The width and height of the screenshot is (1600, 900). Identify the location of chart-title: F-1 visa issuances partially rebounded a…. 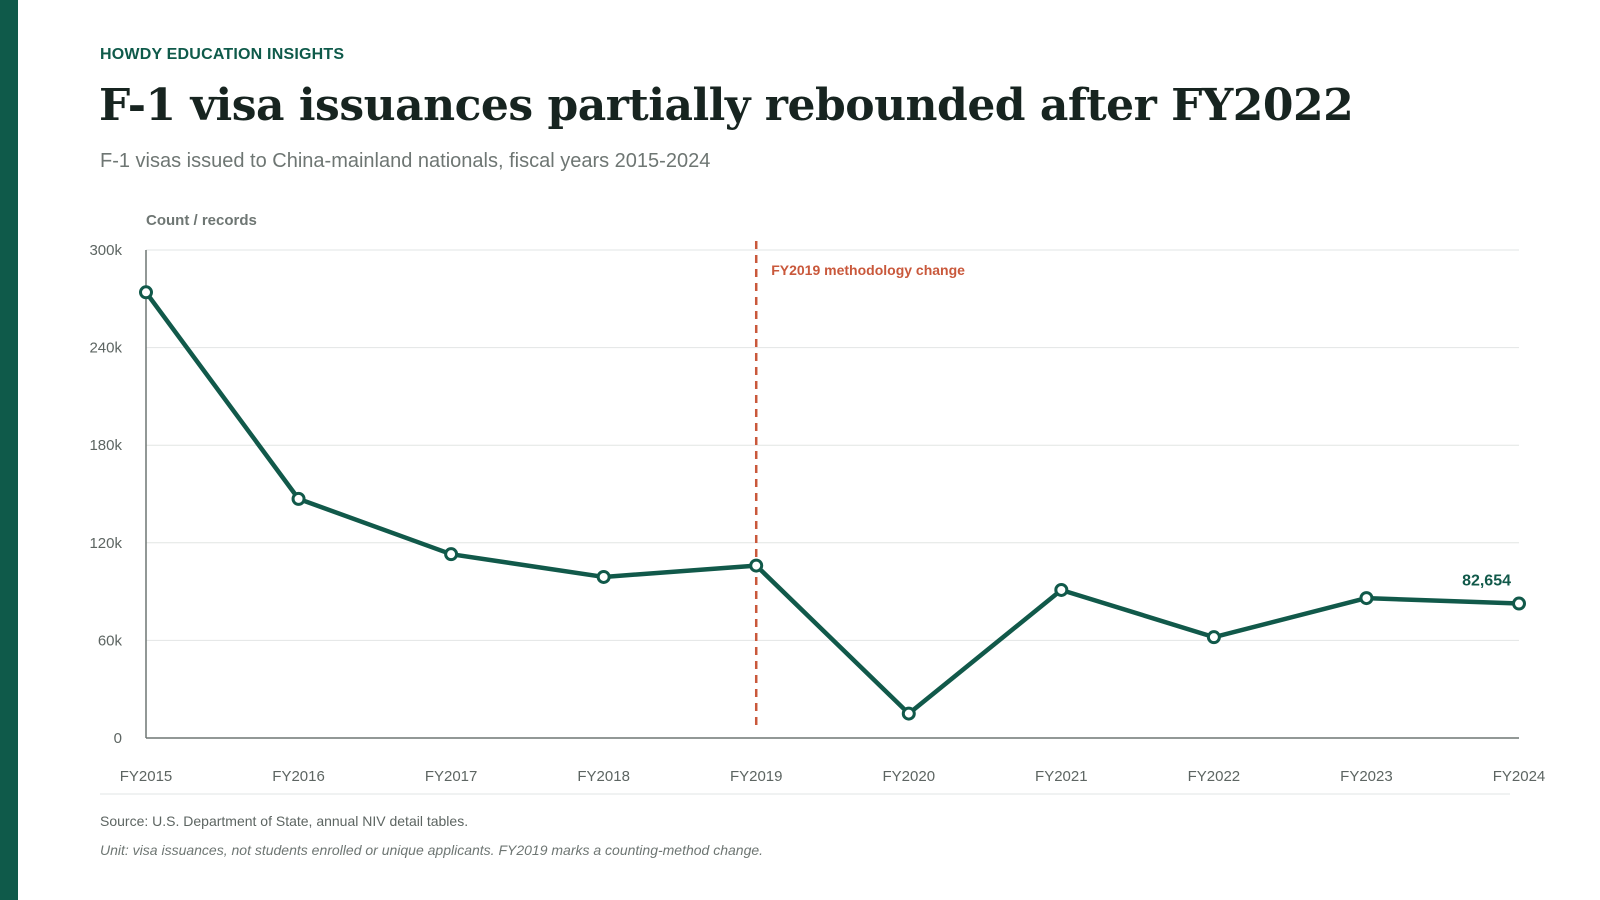
(726, 105).